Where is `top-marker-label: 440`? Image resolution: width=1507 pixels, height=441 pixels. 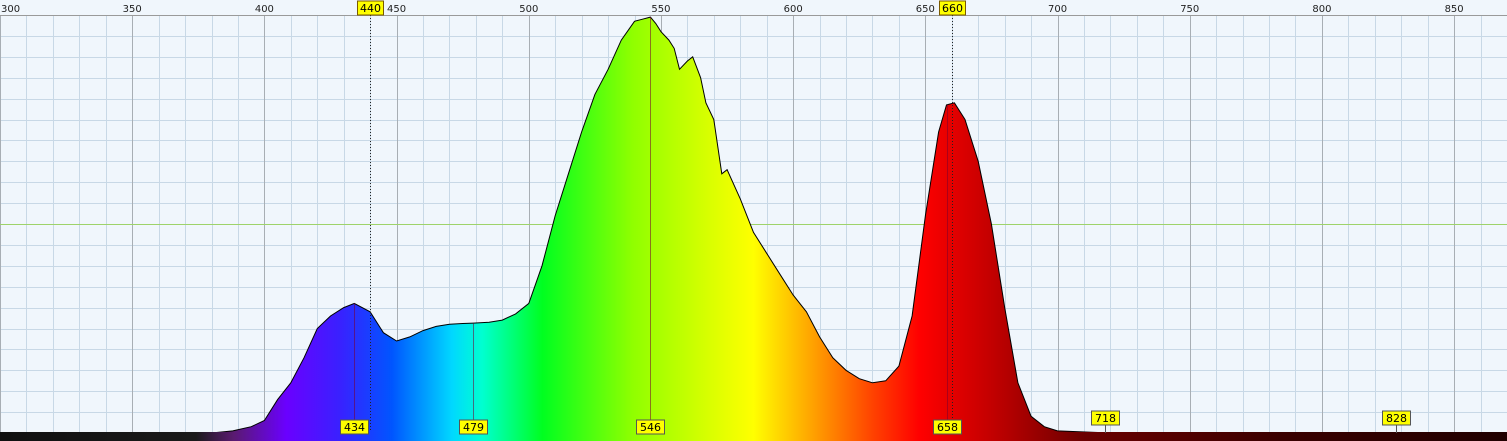 top-marker-label: 440 is located at coordinates (370, 8).